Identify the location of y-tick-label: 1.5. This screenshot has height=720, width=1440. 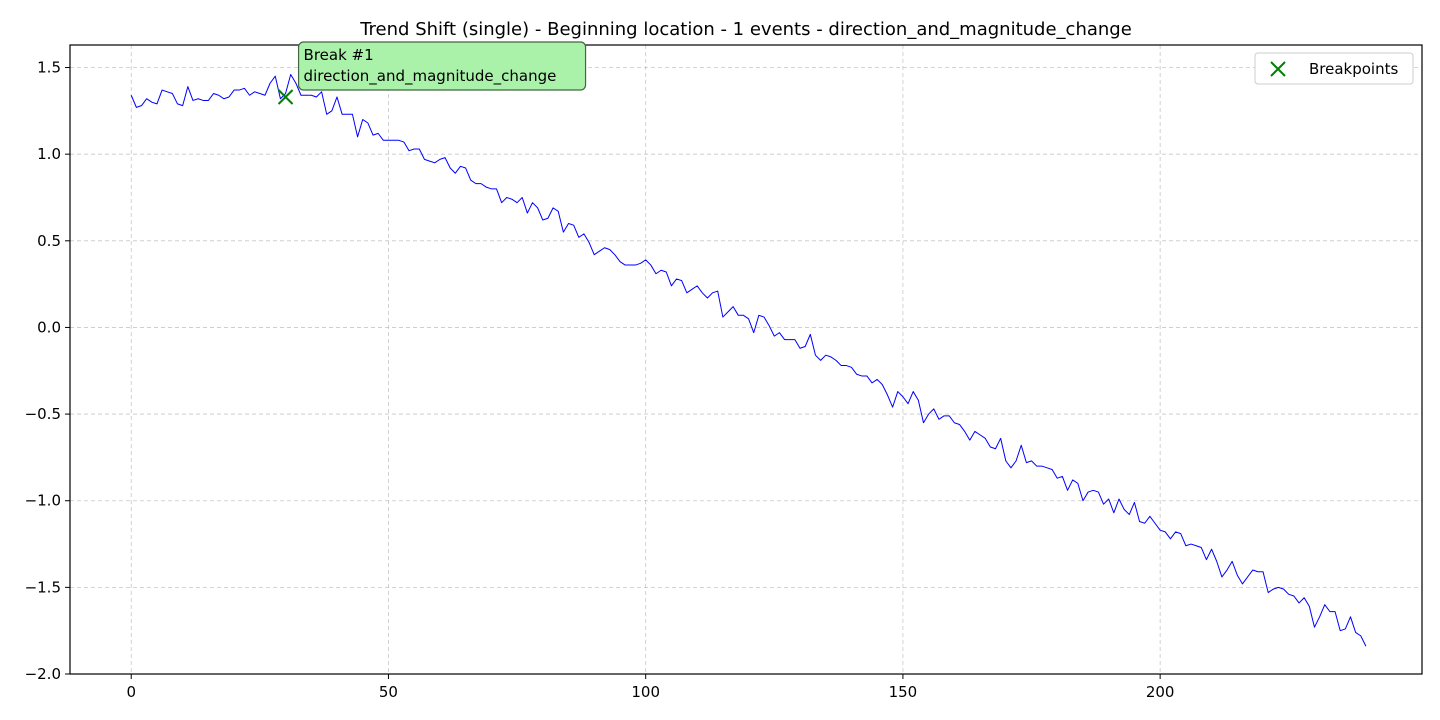
(49, 68).